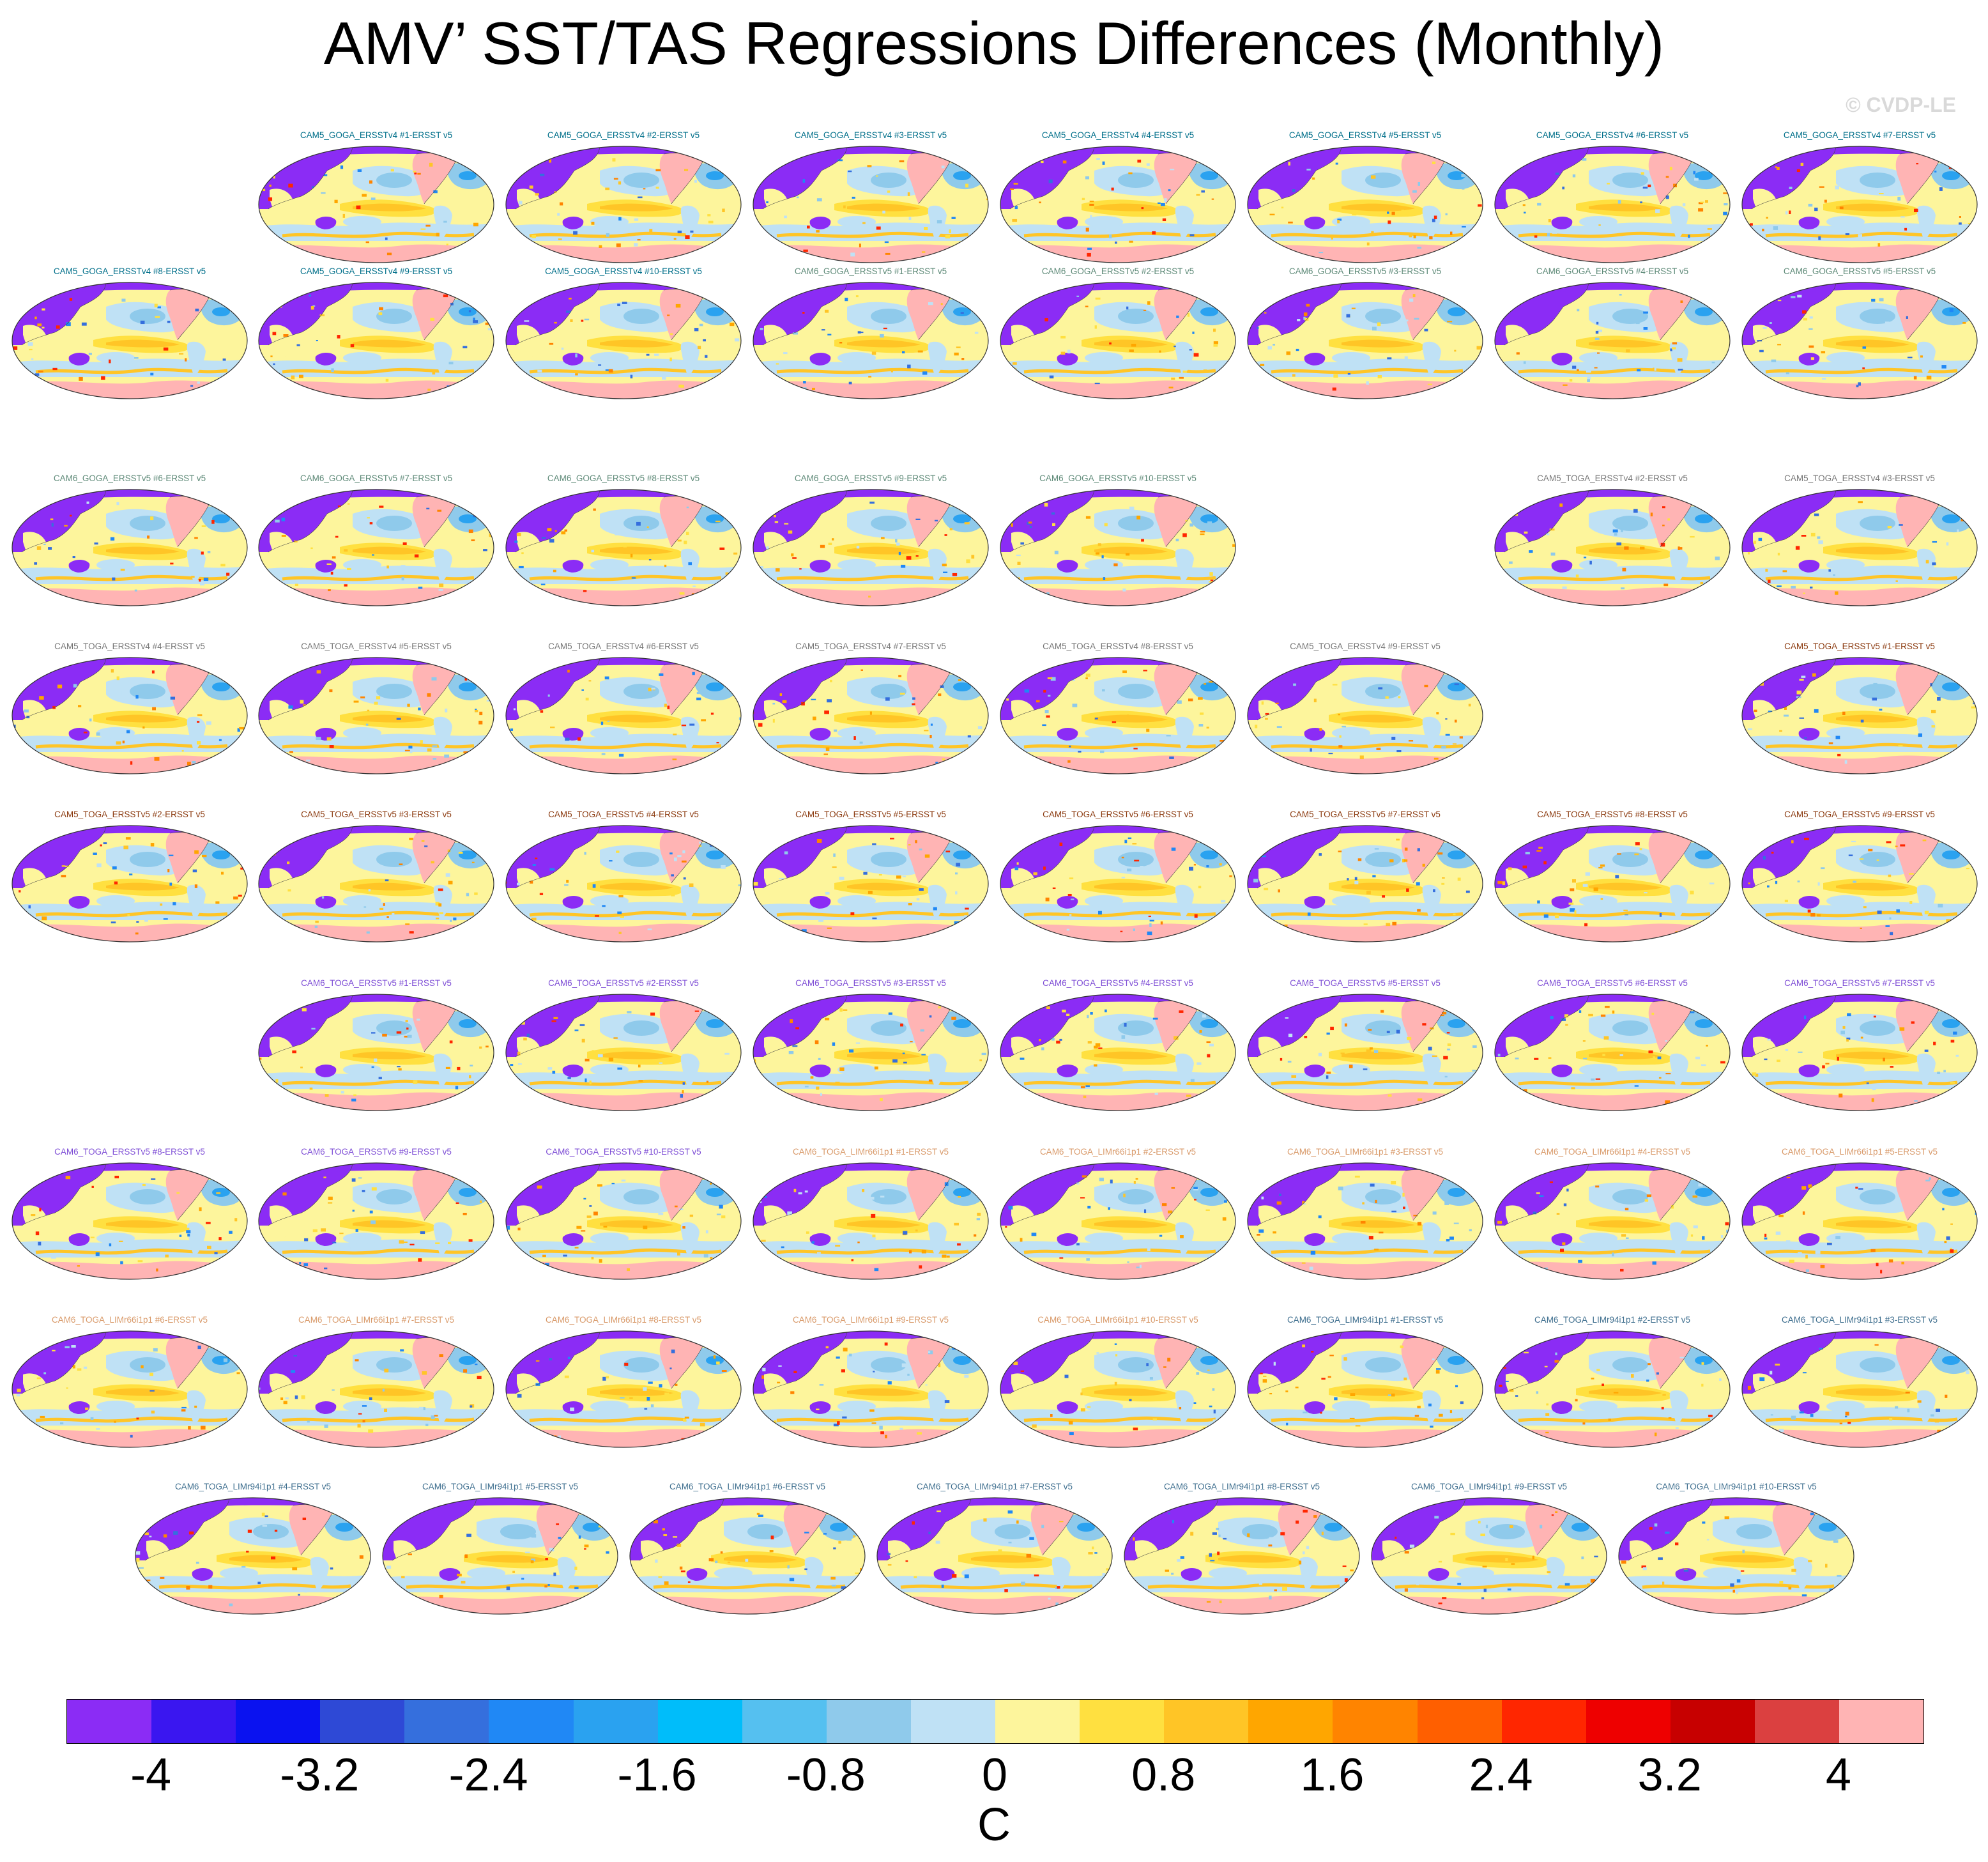  What do you see at coordinates (282, 717) in the screenshot?
I see `africa-land` at bounding box center [282, 717].